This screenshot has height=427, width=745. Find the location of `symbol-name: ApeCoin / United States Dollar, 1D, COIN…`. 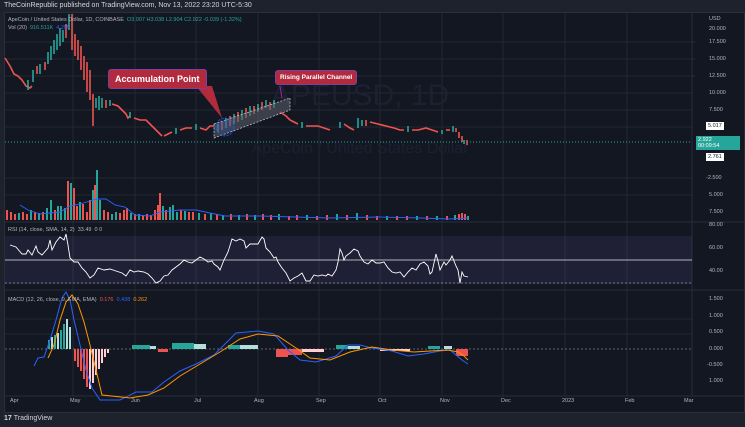

symbol-name: ApeCoin / United States Dollar, 1D, COIN… is located at coordinates (66, 20).